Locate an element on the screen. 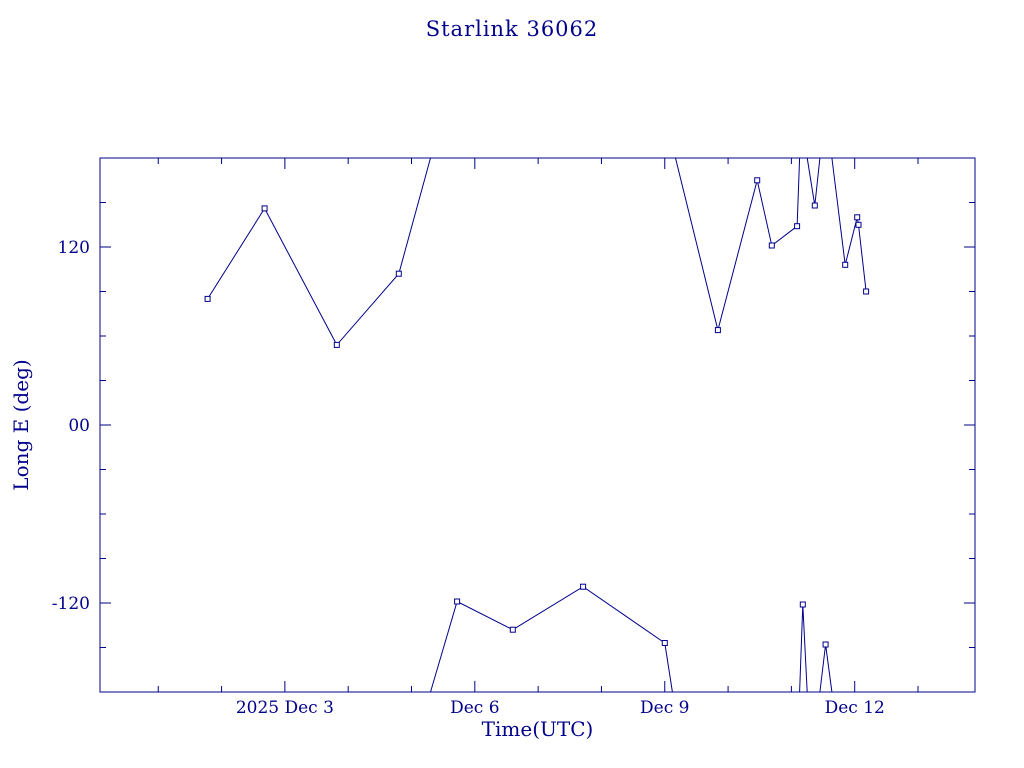 The height and width of the screenshot is (768, 1024). x-tick-label: Dec 9 is located at coordinates (664, 708).